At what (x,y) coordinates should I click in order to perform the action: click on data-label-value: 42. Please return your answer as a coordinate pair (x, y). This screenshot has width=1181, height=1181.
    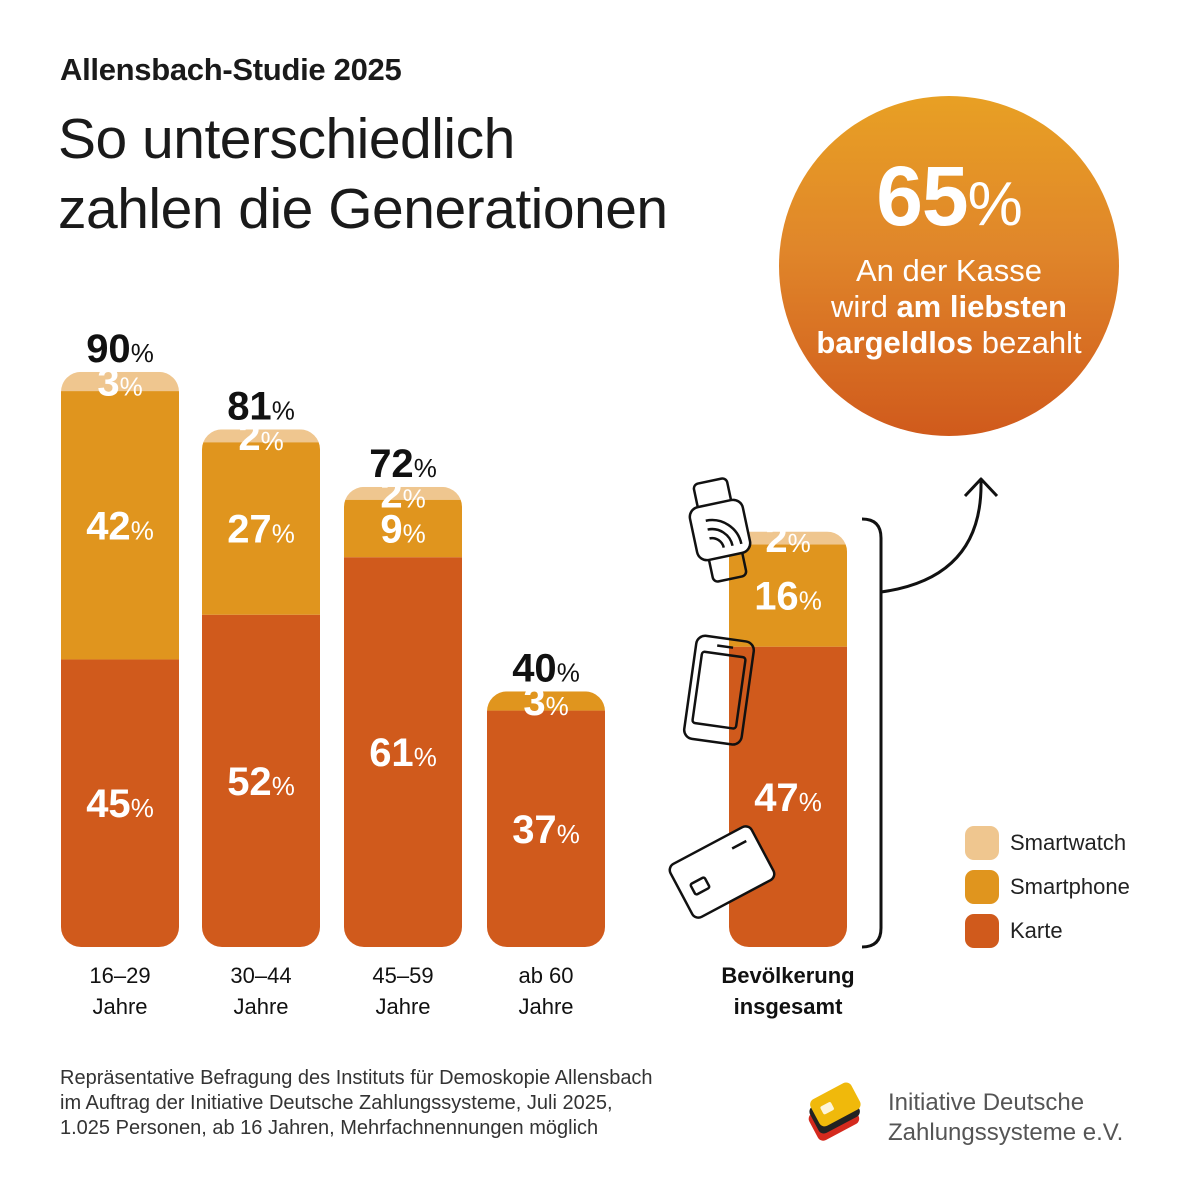
    Looking at the image, I should click on (108, 526).